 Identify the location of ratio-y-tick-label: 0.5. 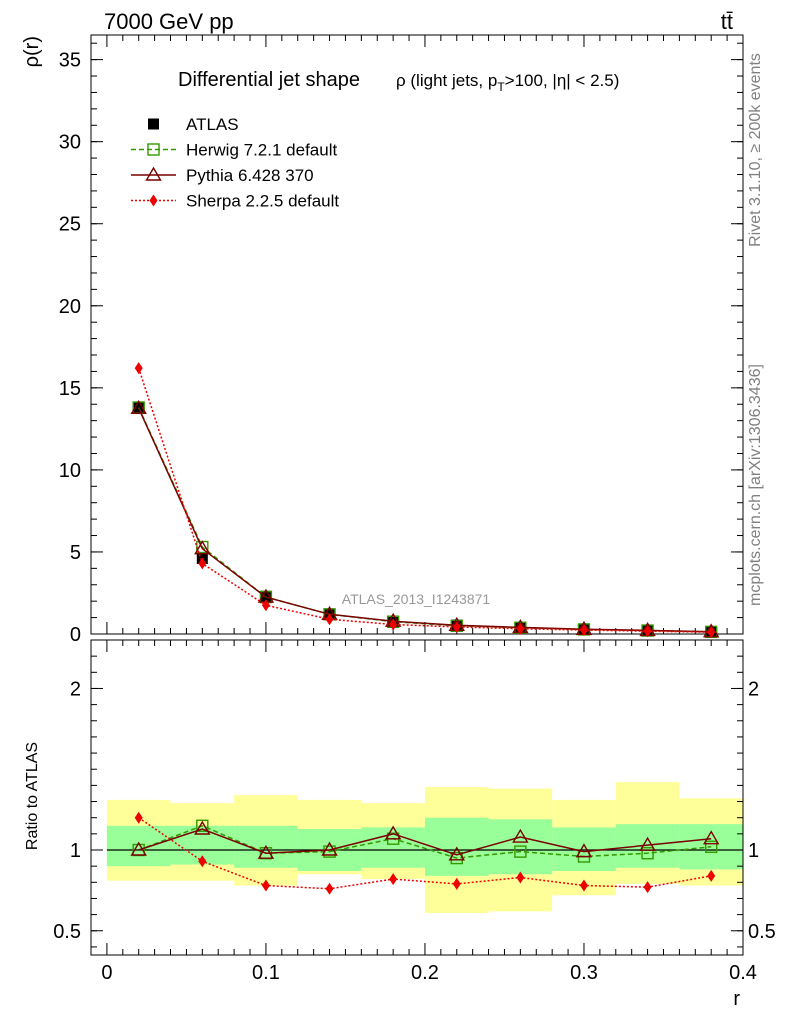
(67, 932).